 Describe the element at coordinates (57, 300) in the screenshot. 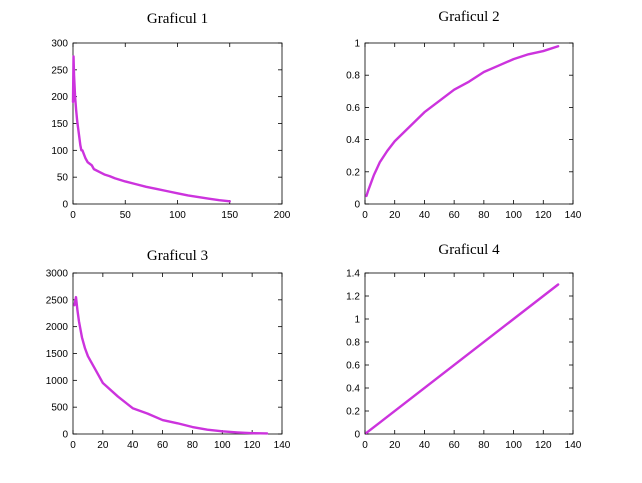

I see `y-tick-label: 2500` at that location.